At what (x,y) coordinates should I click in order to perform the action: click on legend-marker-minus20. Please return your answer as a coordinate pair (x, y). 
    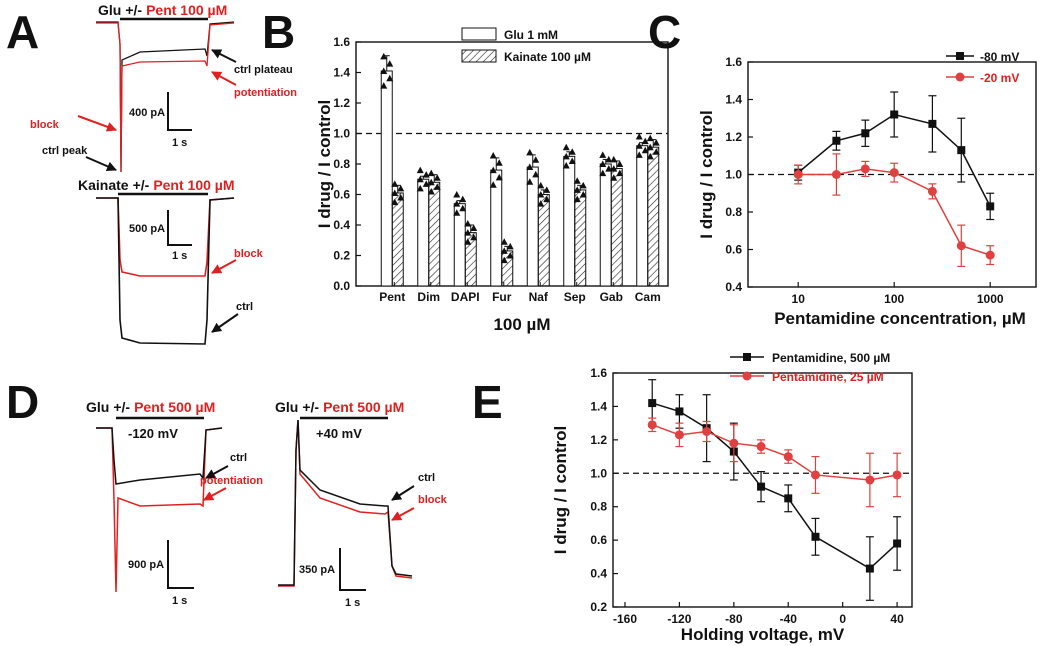
    Looking at the image, I should click on (960, 77).